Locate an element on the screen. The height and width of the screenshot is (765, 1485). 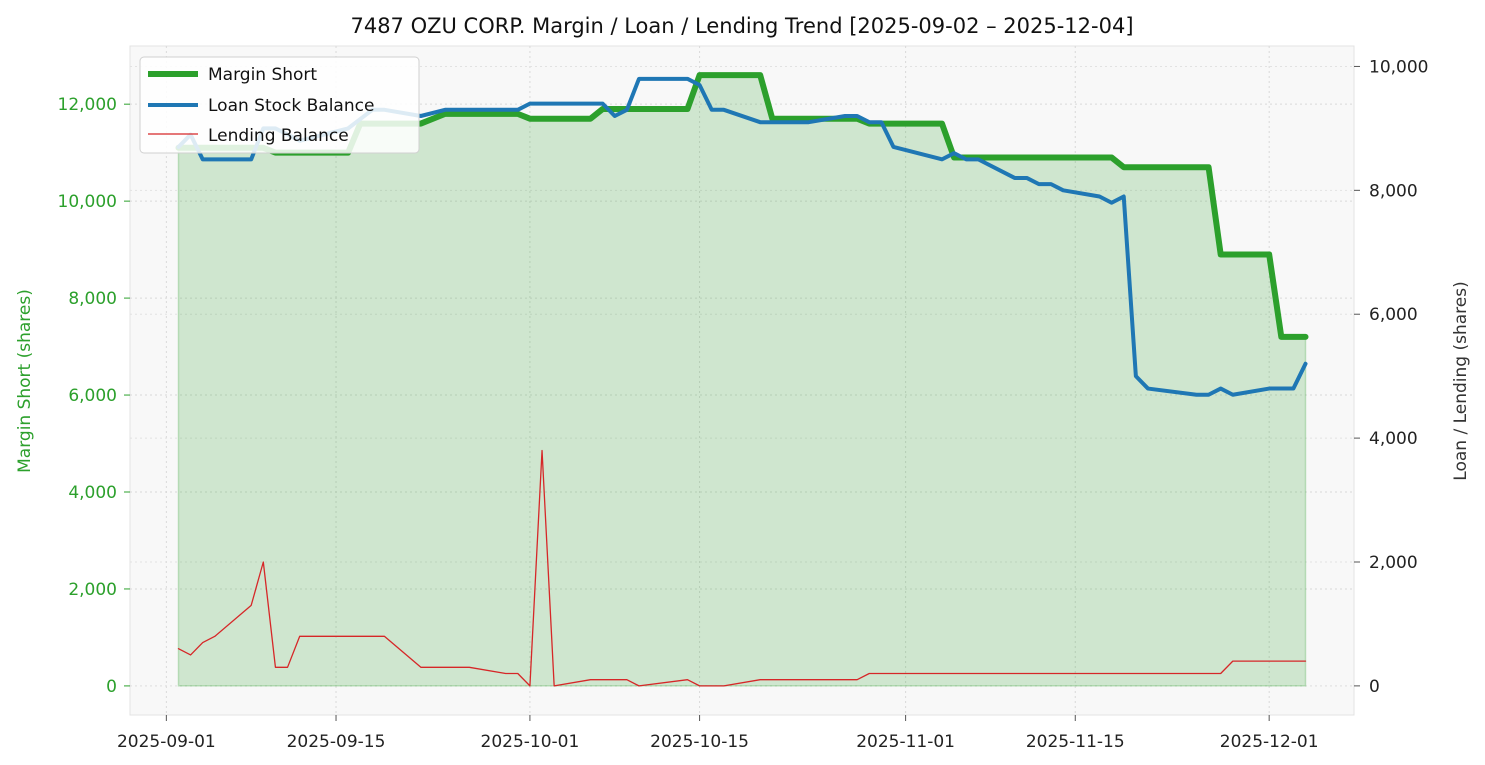
x-tick-label: 2025-09-01 is located at coordinates (166, 742).